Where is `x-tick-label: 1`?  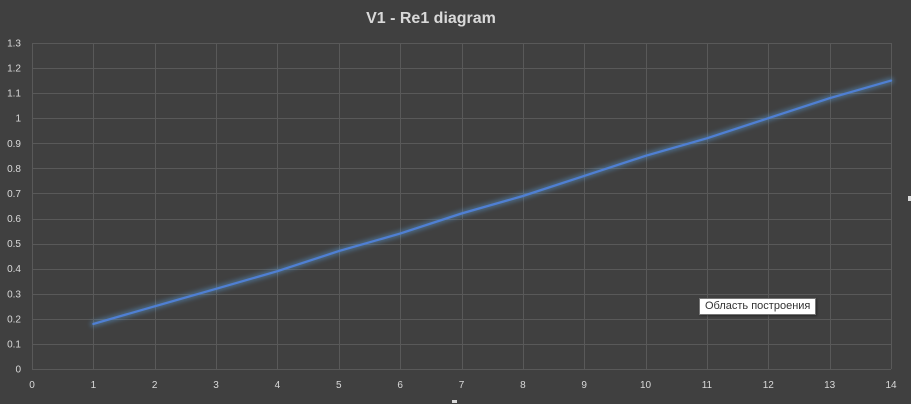
x-tick-label: 1 is located at coordinates (94, 385).